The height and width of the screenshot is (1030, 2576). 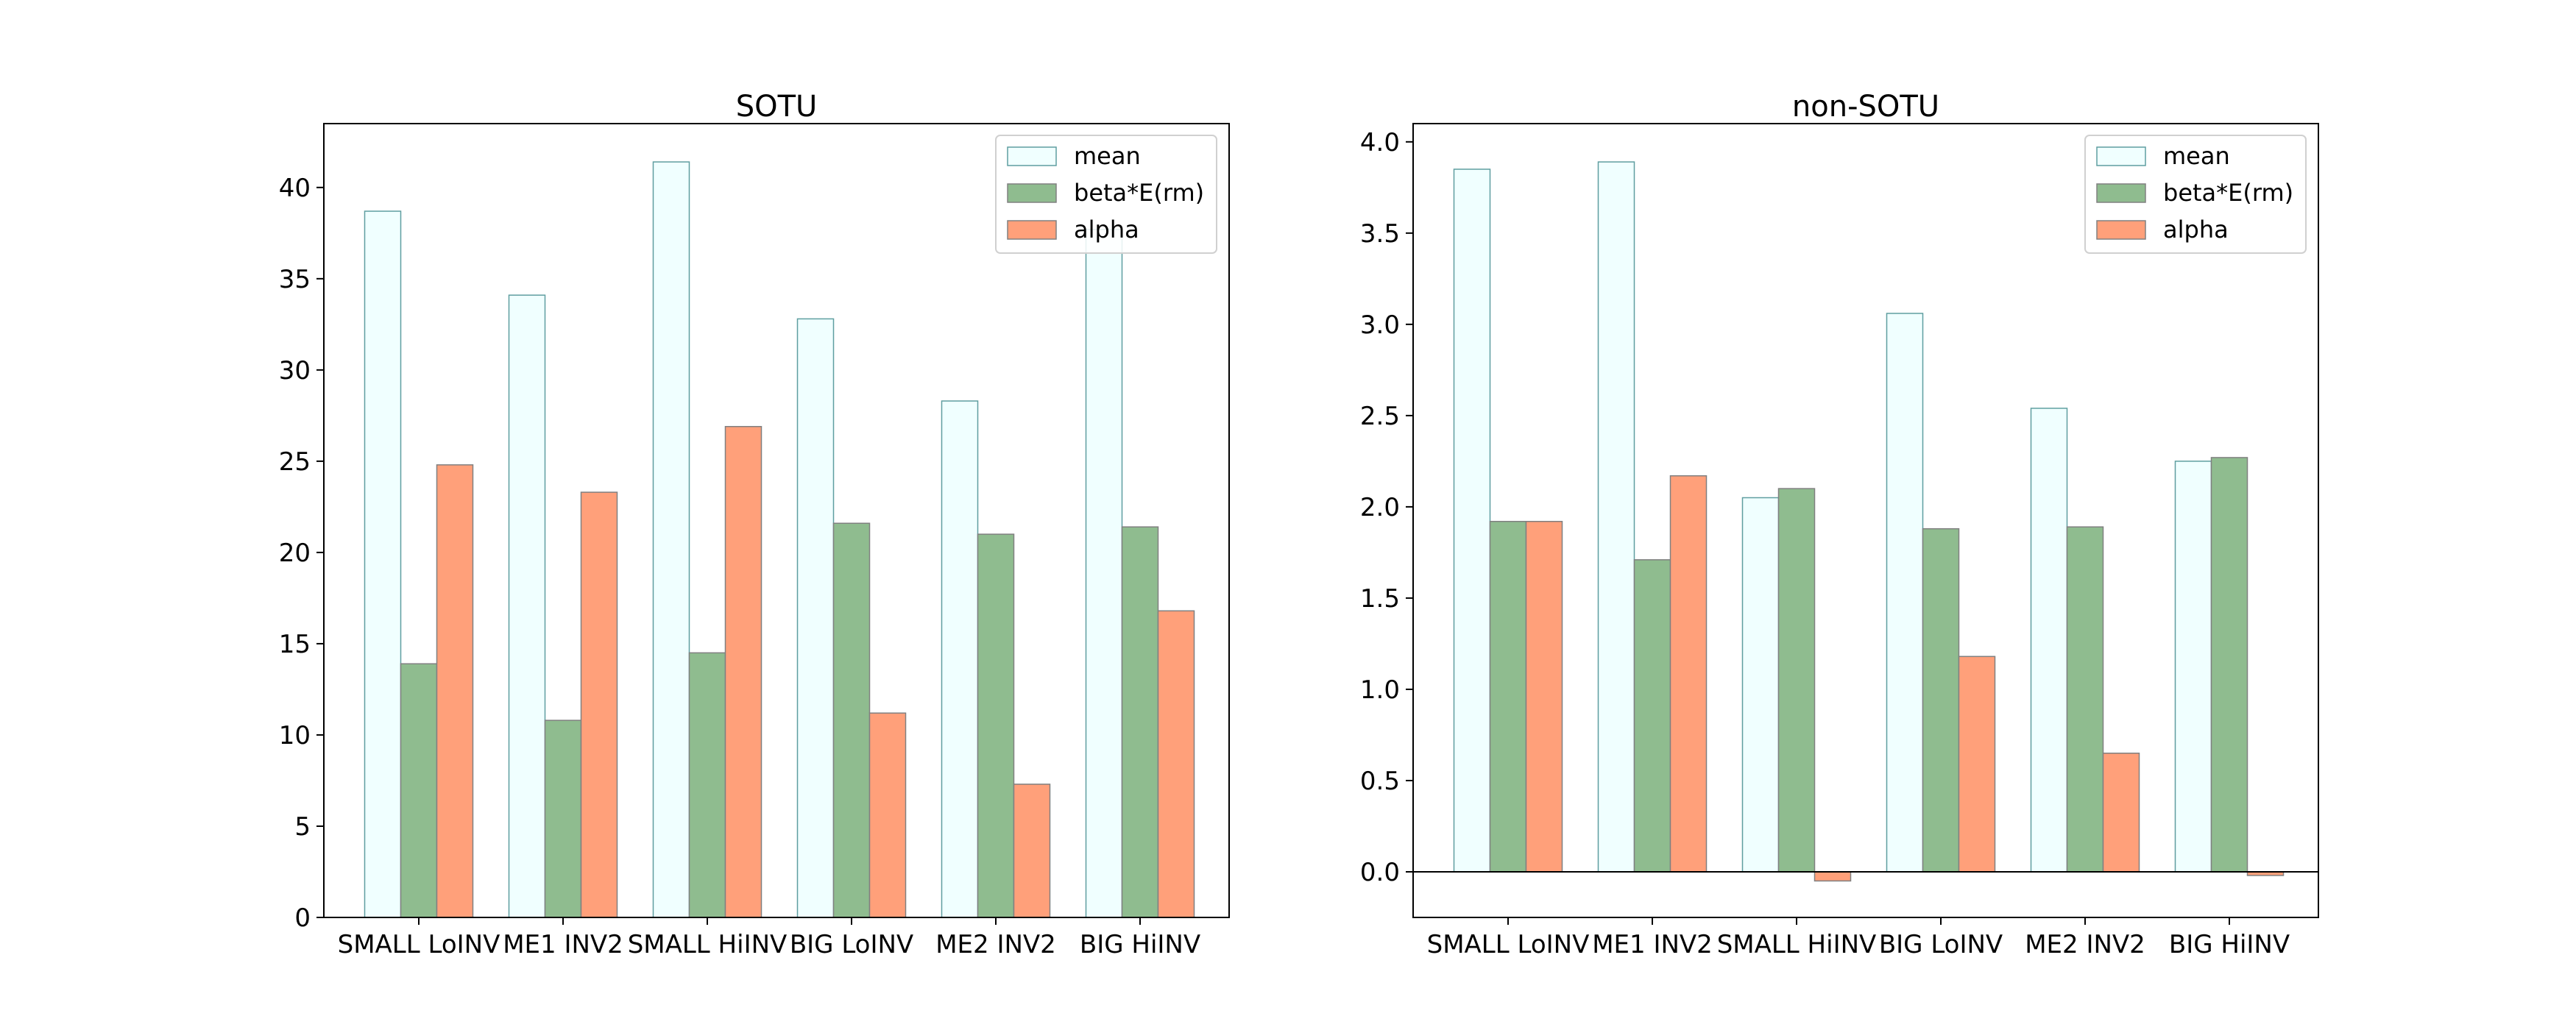 What do you see at coordinates (777, 107) in the screenshot?
I see `chart-title: SOTU` at bounding box center [777, 107].